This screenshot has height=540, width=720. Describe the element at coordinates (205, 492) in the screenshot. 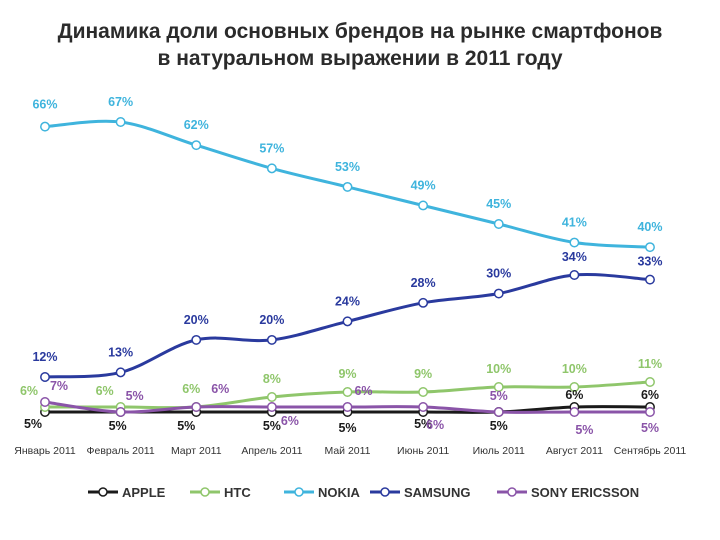

I see `legend-marker-htc` at that location.